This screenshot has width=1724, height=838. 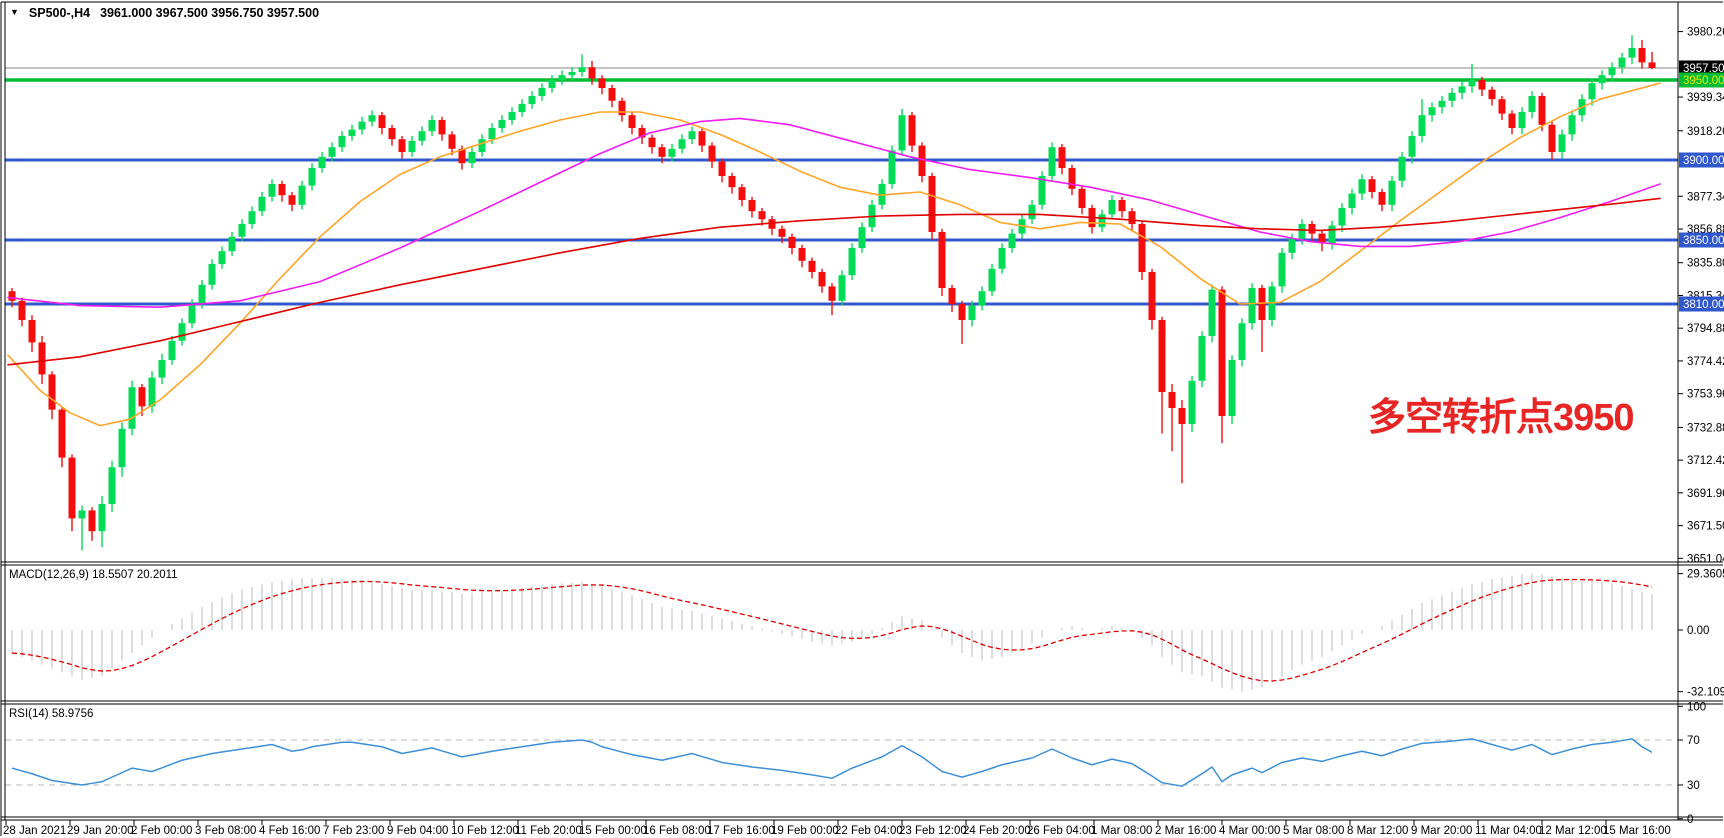 I want to click on time-tick-label: 5 Mar 08:00, so click(x=1313, y=831).